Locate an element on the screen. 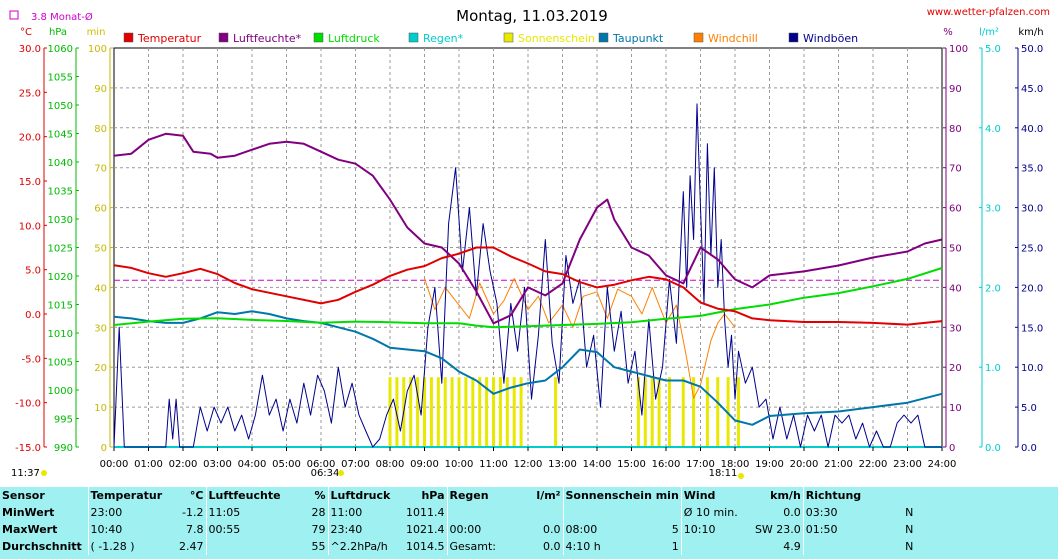 The height and width of the screenshot is (559, 1058). stats-avg-temp-time: ( -1.28 ) is located at coordinates (126, 546).